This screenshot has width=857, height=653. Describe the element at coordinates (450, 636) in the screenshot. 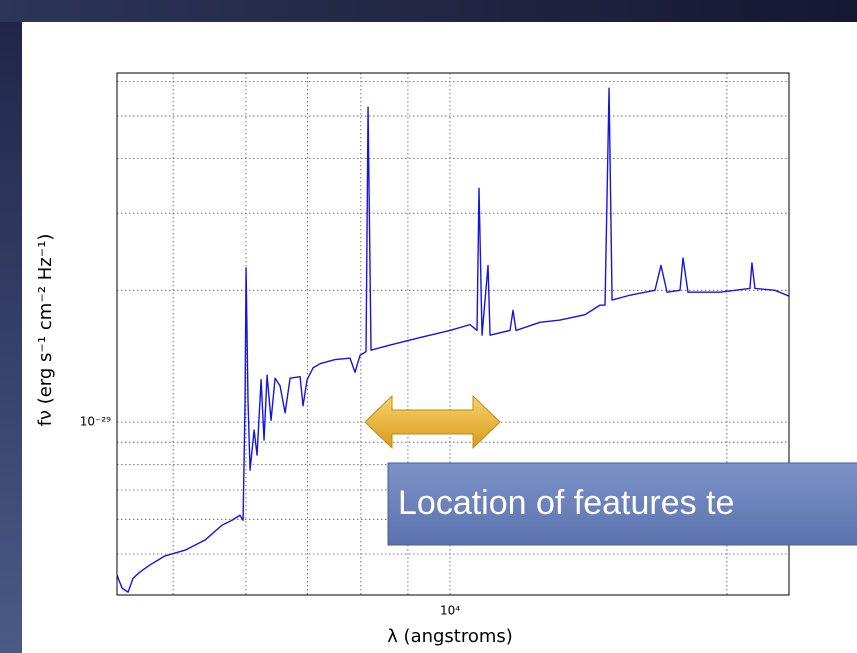

I see `x-axis-label: λ (angstroms)` at that location.